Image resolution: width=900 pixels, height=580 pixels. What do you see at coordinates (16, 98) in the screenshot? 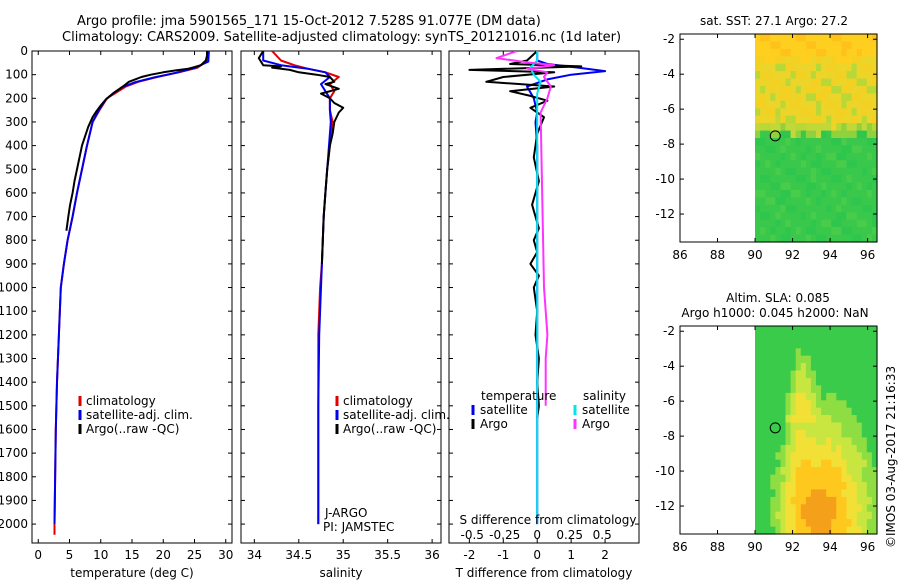
I see `y-tick-label: 200` at bounding box center [16, 98].